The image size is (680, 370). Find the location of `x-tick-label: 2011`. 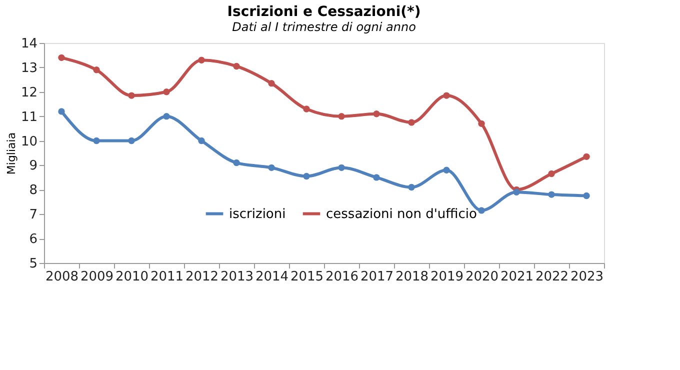

x-tick-label: 2011 is located at coordinates (167, 277).